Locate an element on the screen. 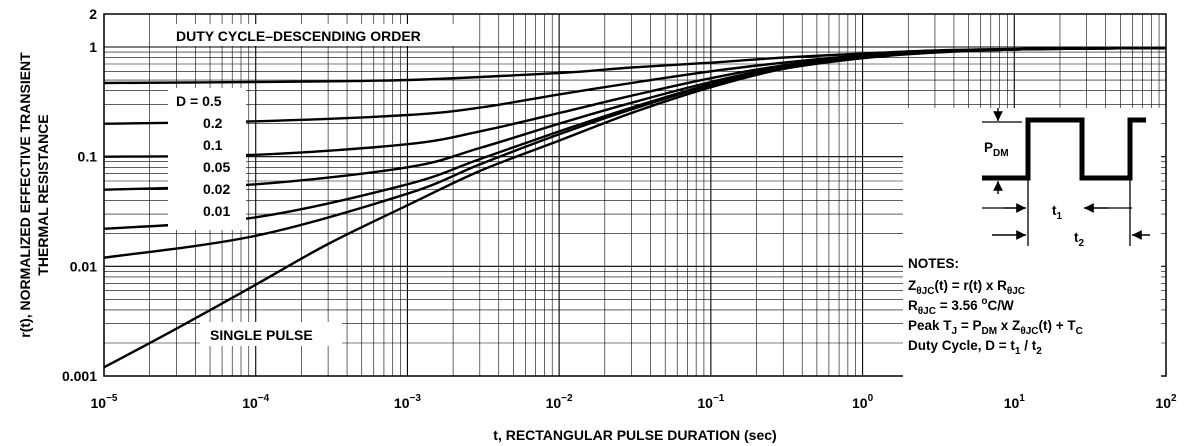  x-tick-label-0: 10⁻⁵ is located at coordinates (104, 402).